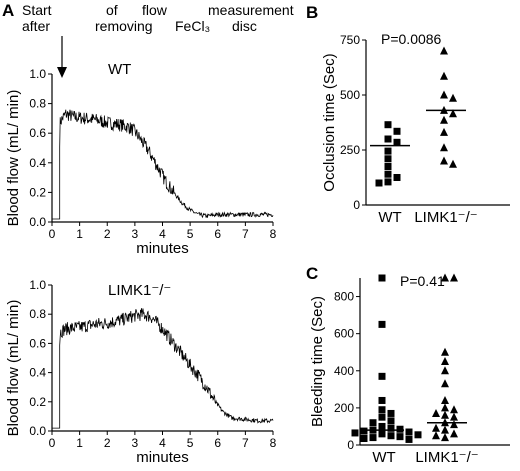 The width and height of the screenshot is (520, 471). I want to click on y-tick-label: 250, so click(350, 150).